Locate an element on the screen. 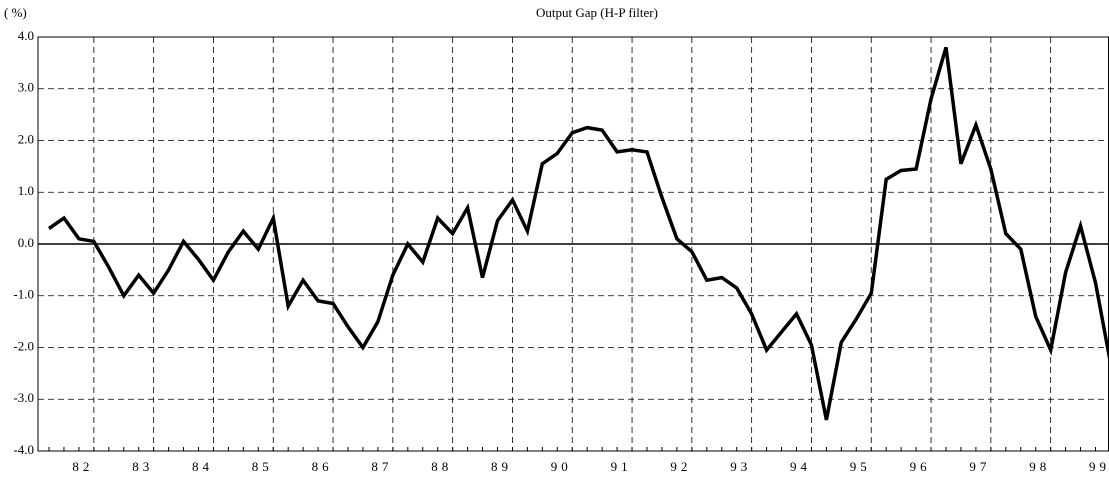 Image resolution: width=1109 pixels, height=484 pixels. y-tick-label: -2.0 is located at coordinates (23, 345).